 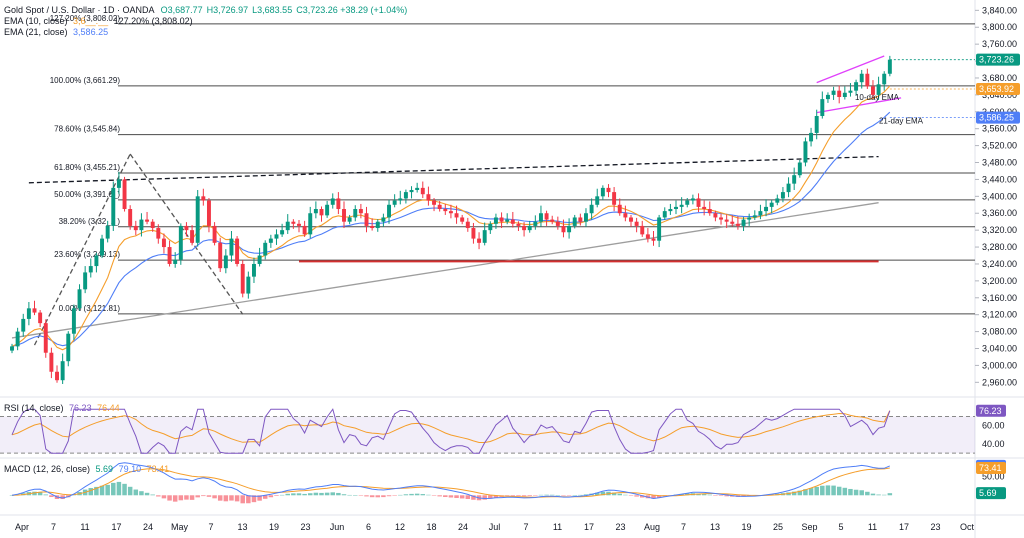 I want to click on price-tick-label: 3,840.00, so click(x=999, y=10).